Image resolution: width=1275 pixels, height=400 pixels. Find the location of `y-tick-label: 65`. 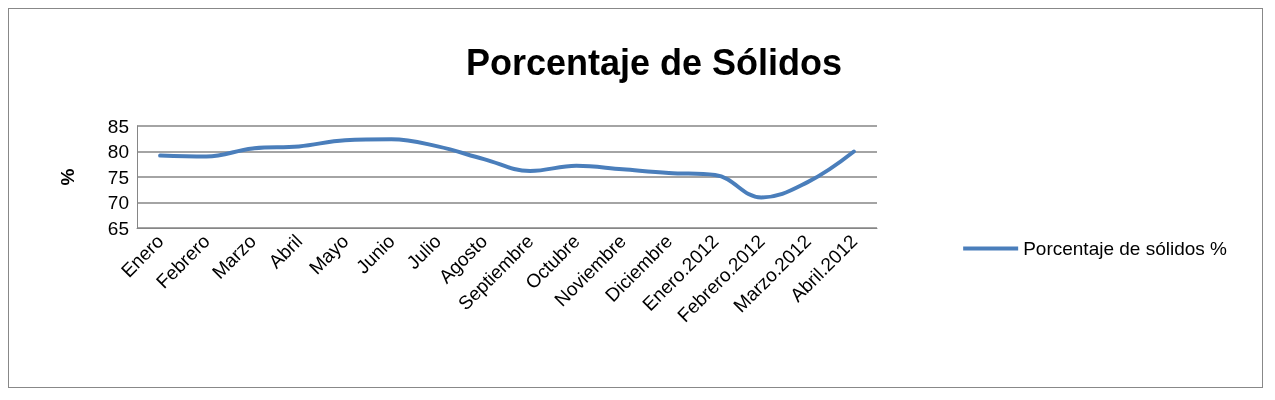

y-tick-label: 65 is located at coordinates (118, 228).